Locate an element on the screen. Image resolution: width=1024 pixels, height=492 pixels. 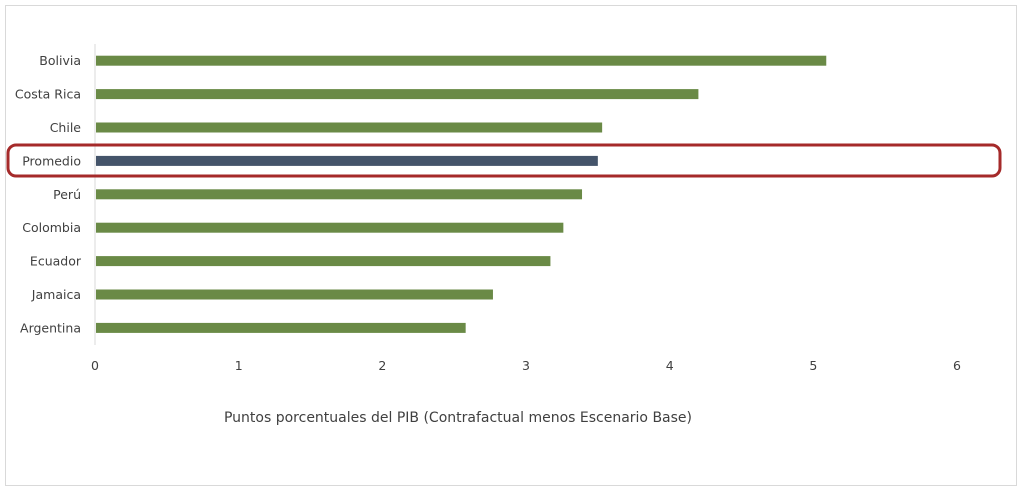
highlight-box is located at coordinates (504, 160).